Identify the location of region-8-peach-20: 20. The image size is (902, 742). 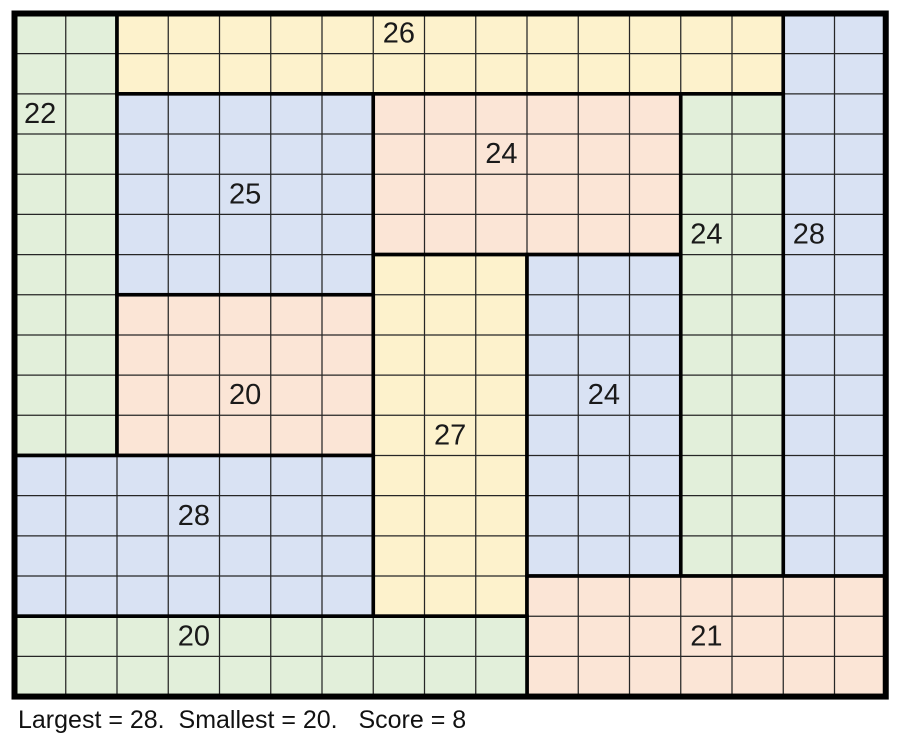
(245, 375).